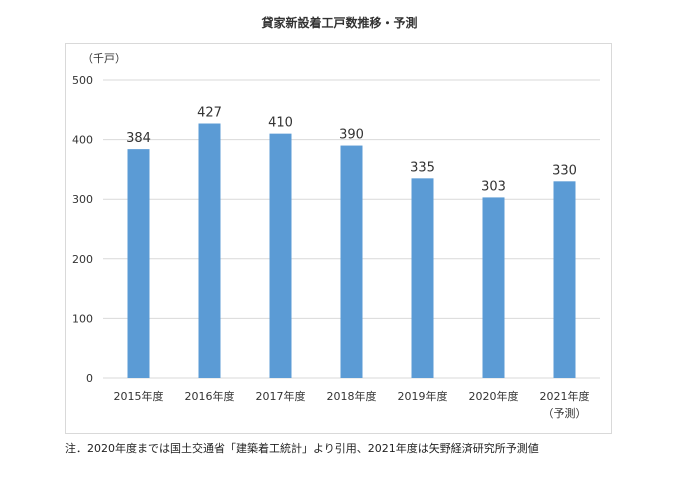 Image resolution: width=679 pixels, height=495 pixels. I want to click on y-axis-ticks: 0 100 200 300 400 500, so click(82, 229).